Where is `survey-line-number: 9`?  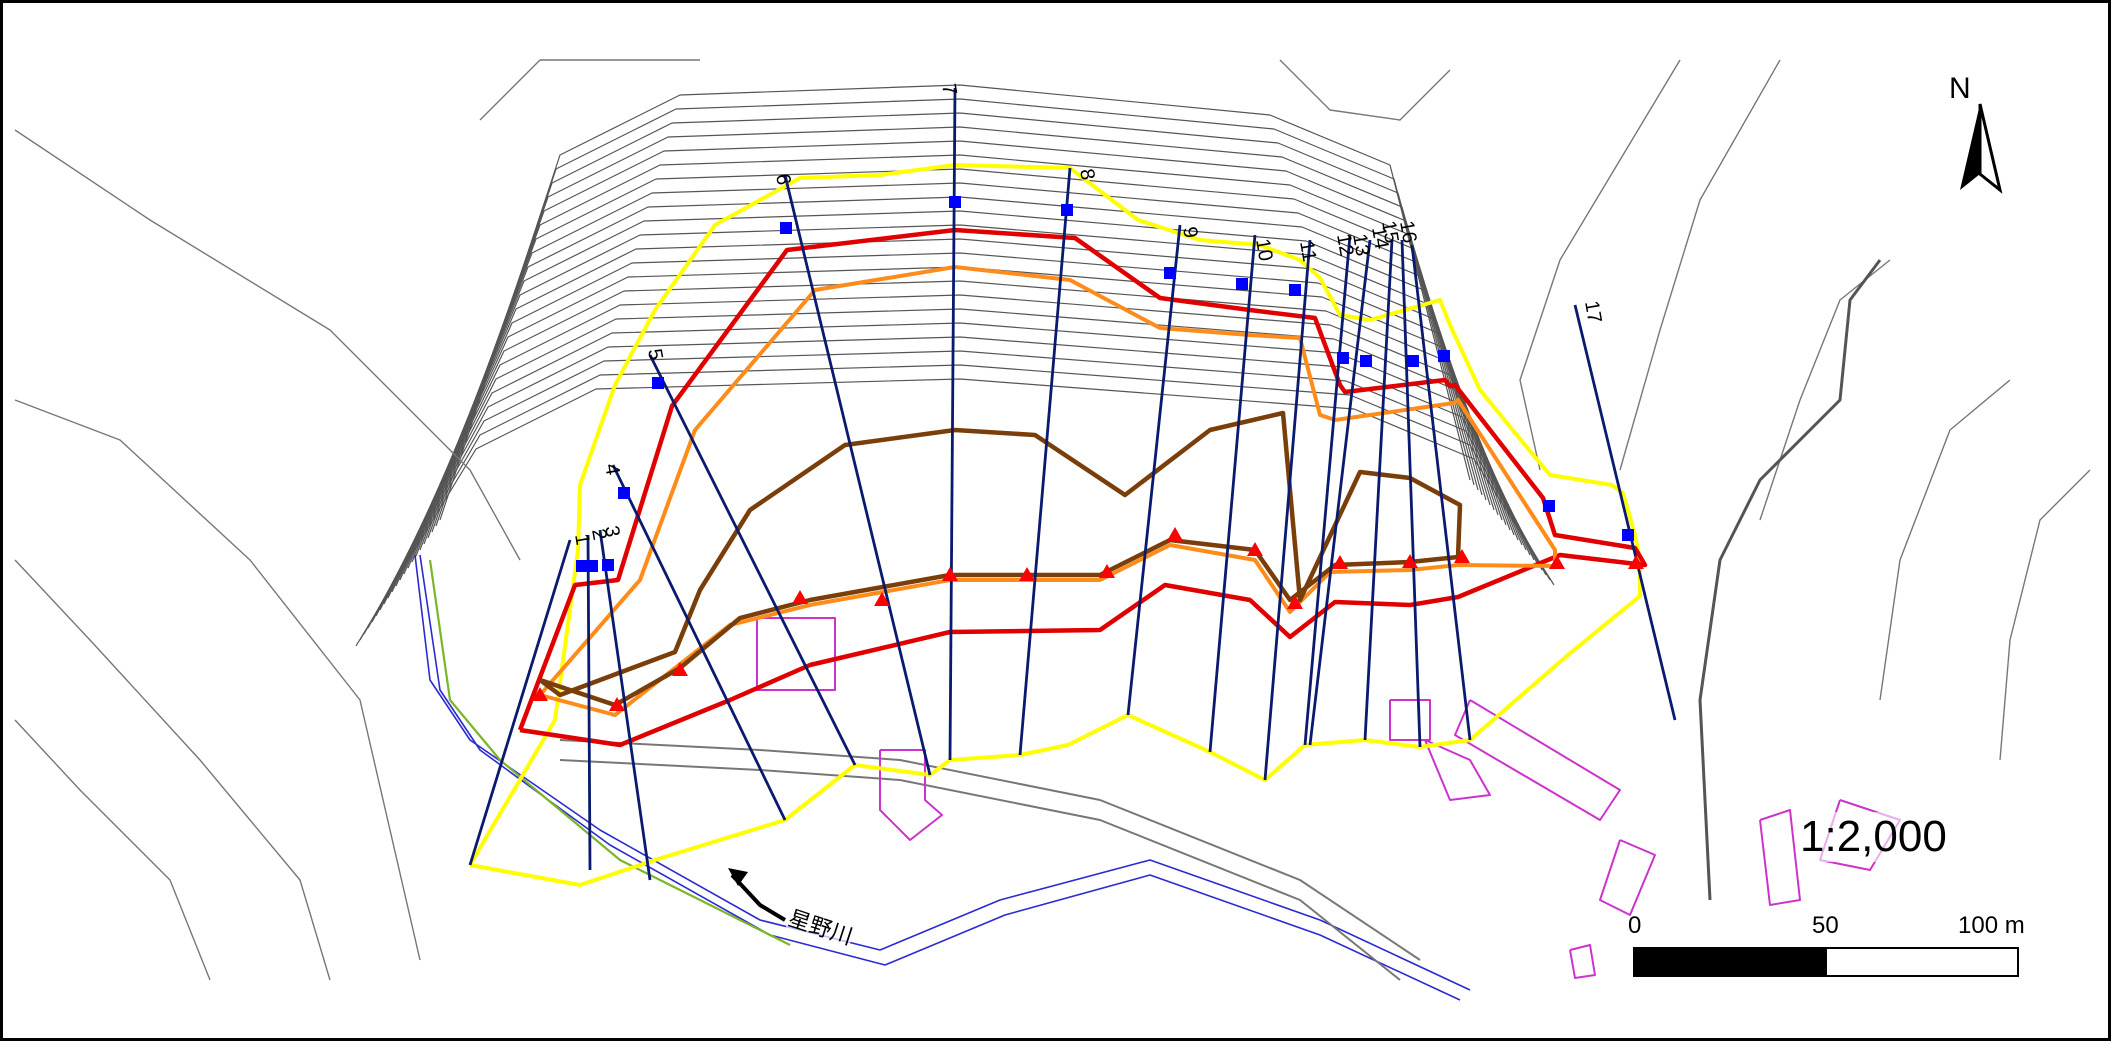 survey-line-number: 9 is located at coordinates (1190, 232).